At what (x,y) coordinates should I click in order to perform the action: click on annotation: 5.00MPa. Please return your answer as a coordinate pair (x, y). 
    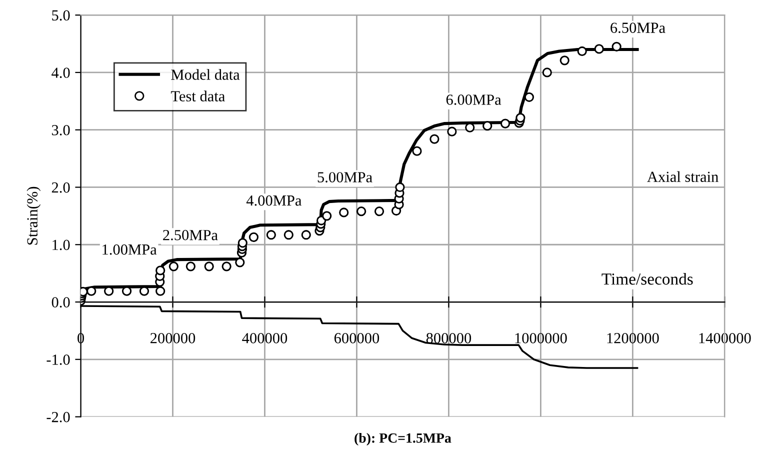
    Looking at the image, I should click on (345, 177).